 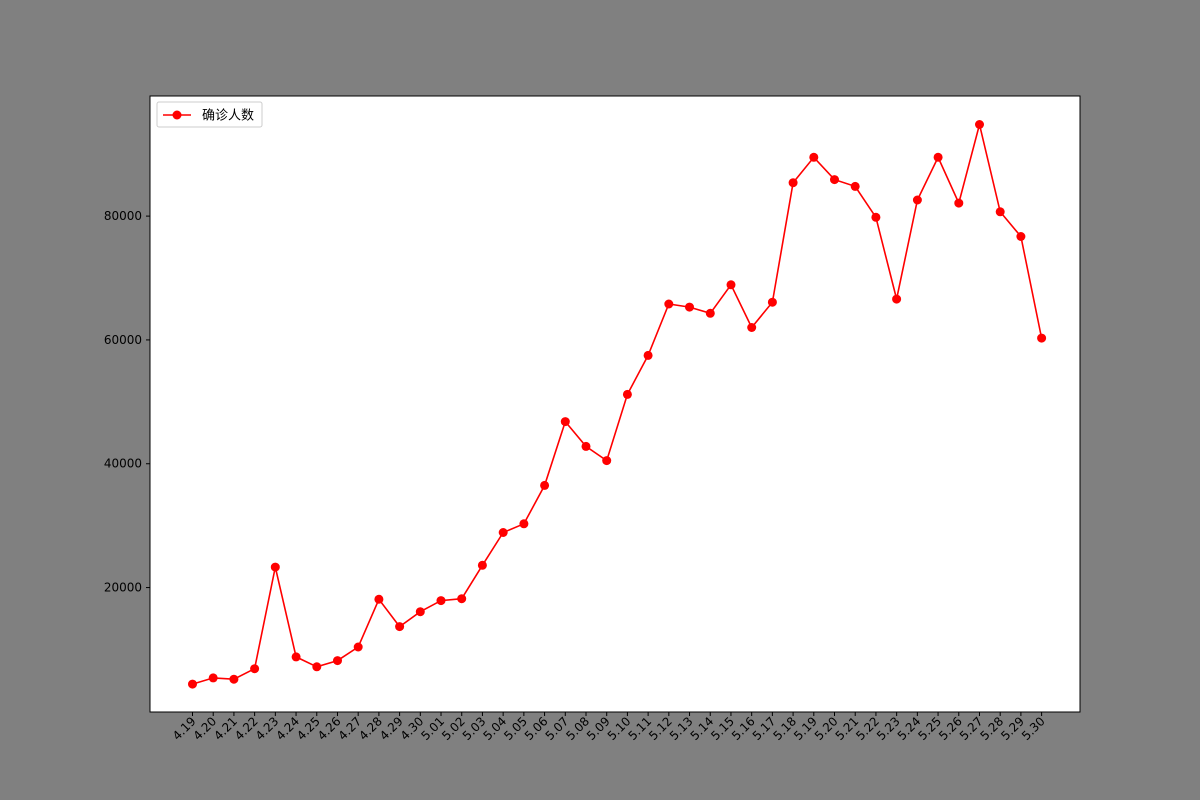 I want to click on y-tick-label: 40000, so click(x=123, y=464).